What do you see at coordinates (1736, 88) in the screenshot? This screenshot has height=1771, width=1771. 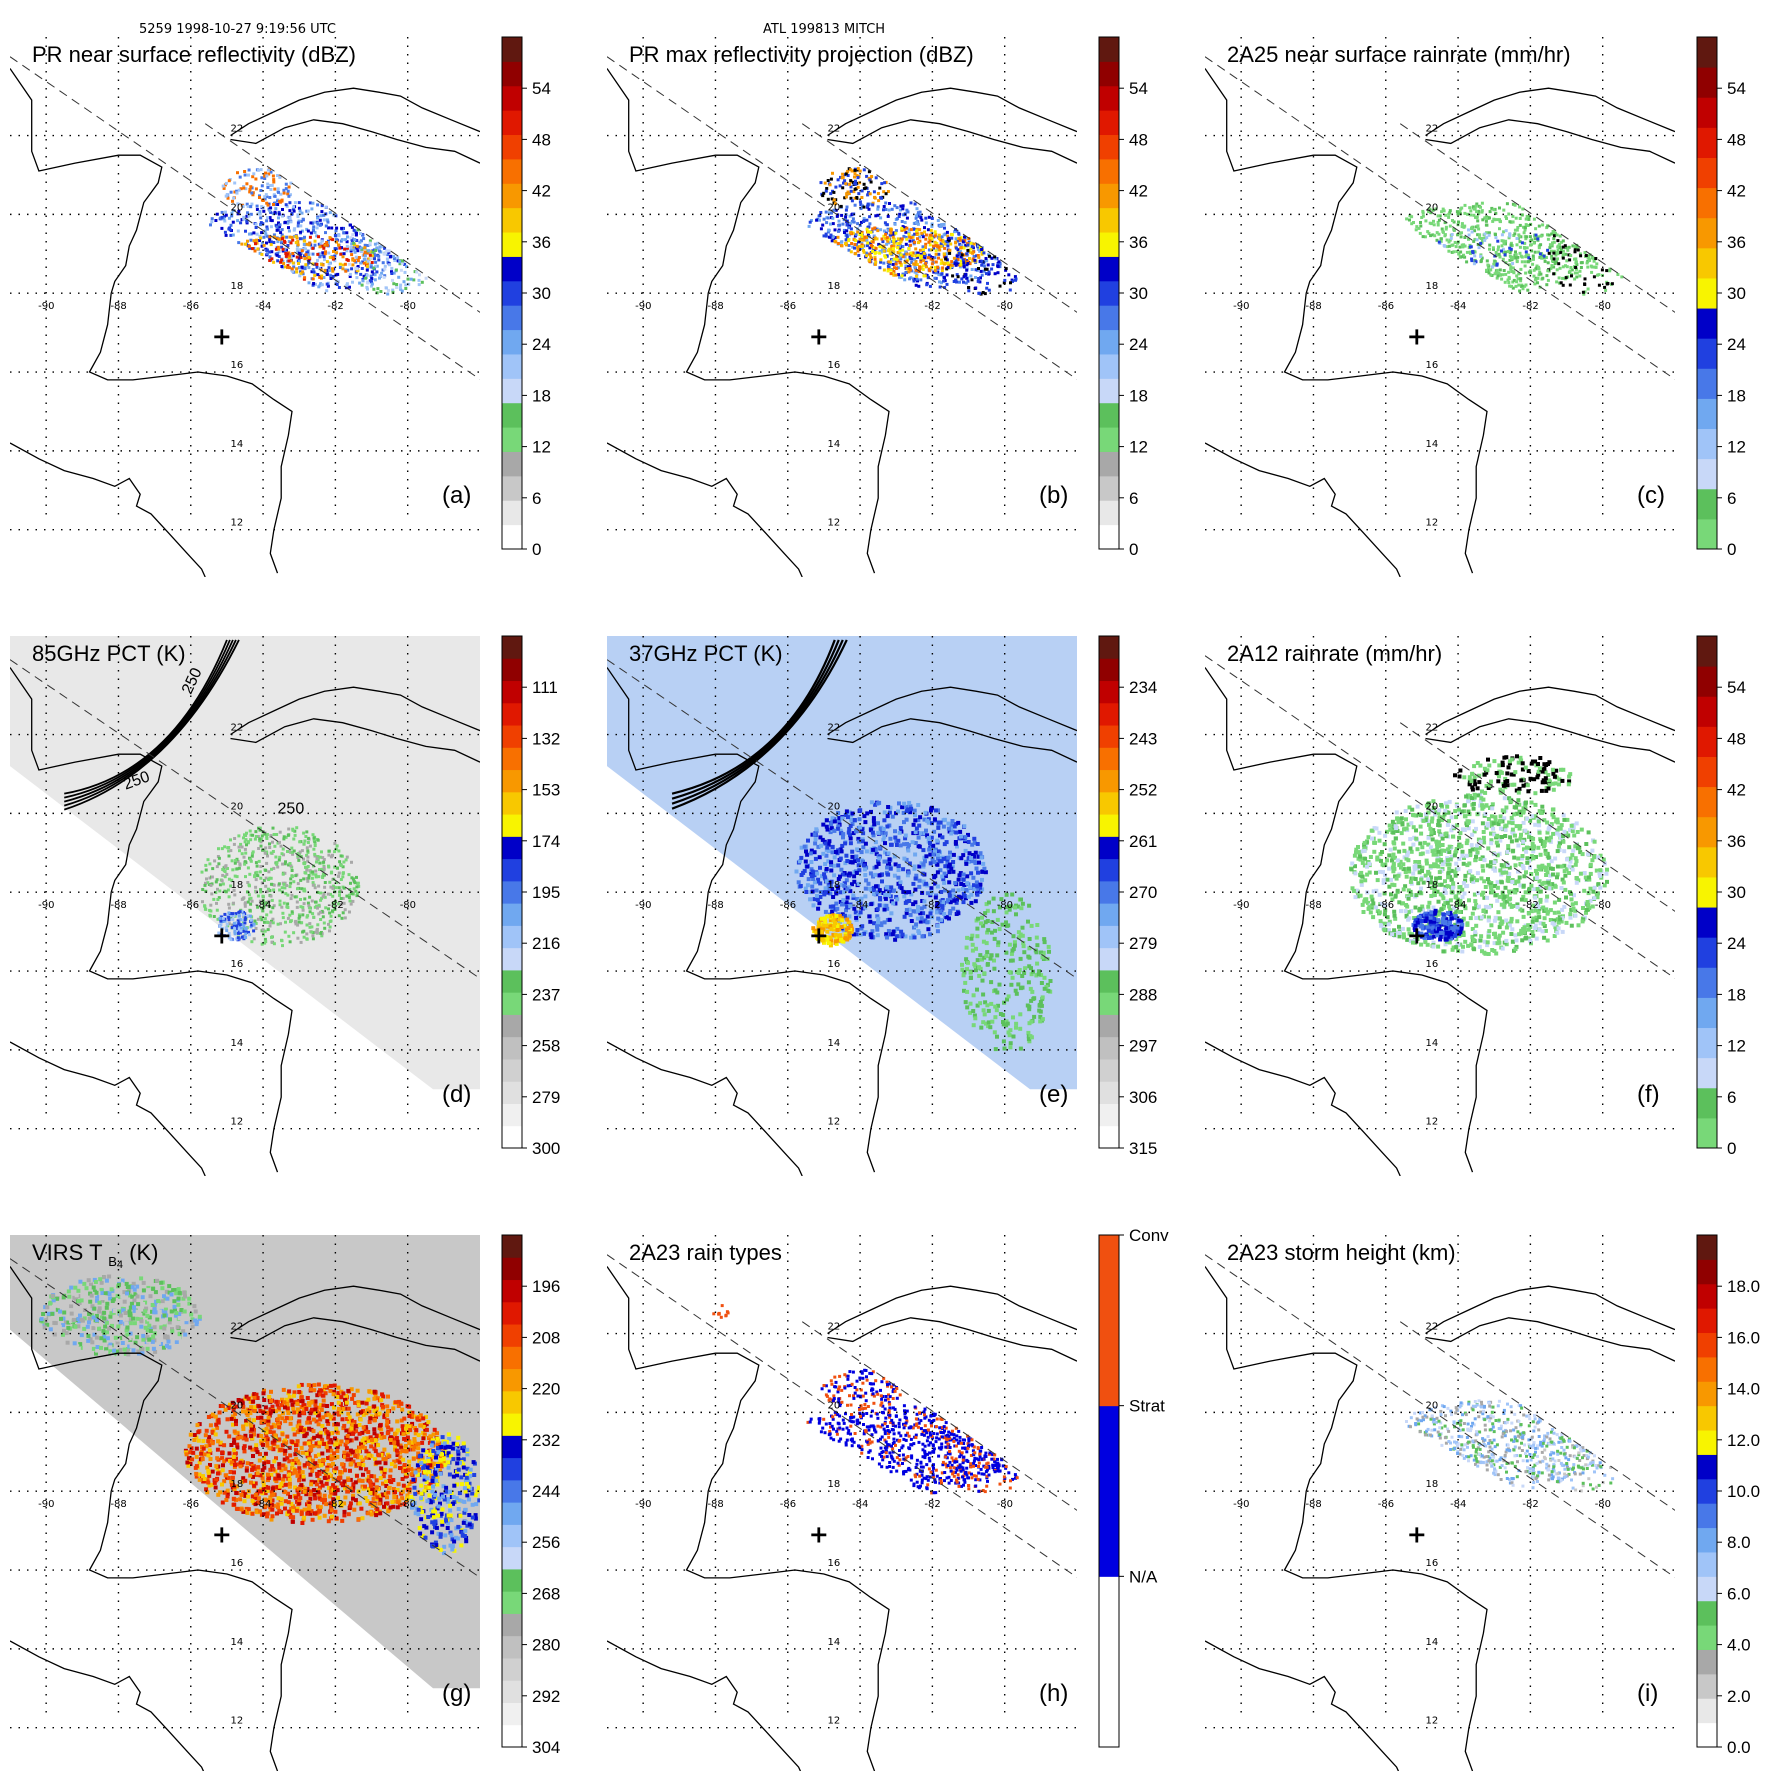 I see `colorbar-tick-label: 54` at bounding box center [1736, 88].